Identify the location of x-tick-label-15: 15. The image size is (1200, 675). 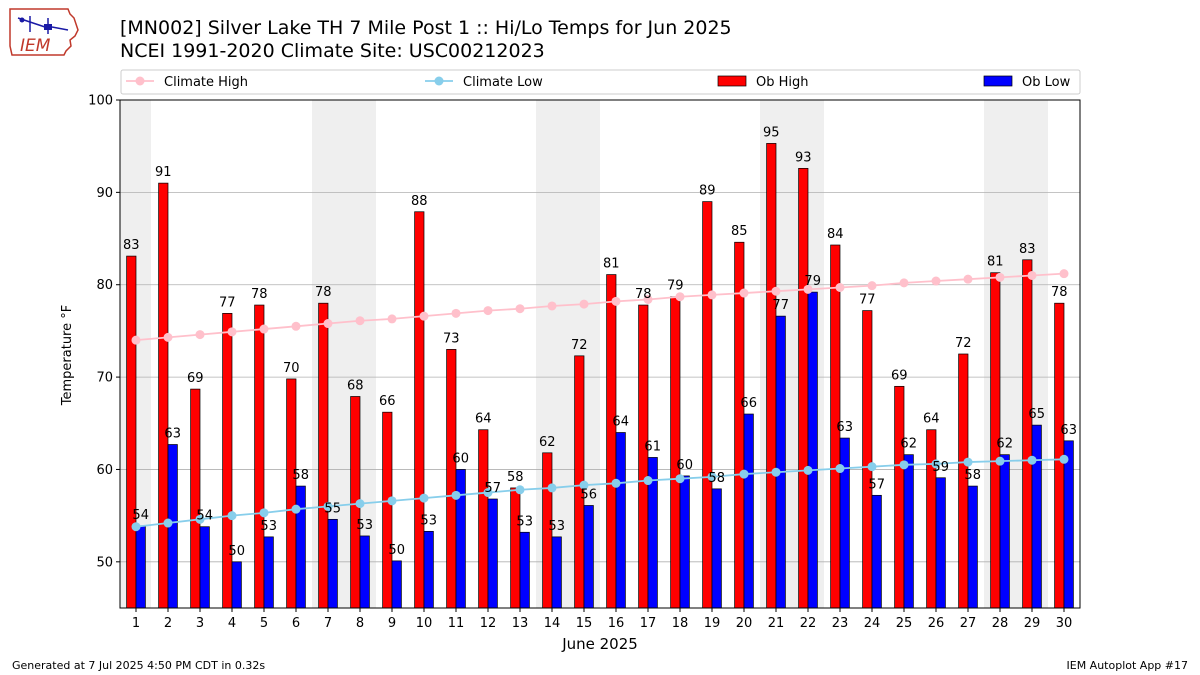
(584, 623).